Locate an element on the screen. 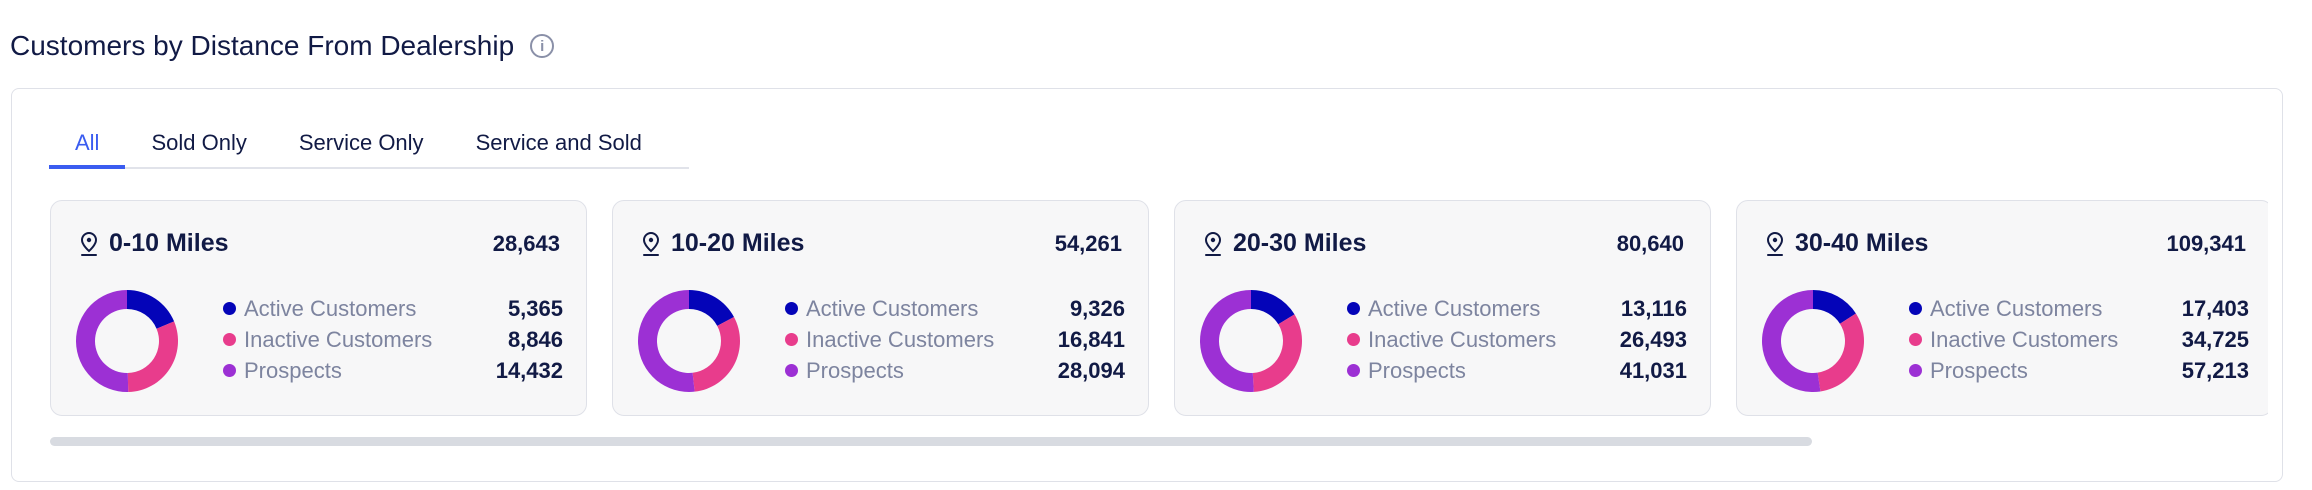 The height and width of the screenshot is (490, 2312). legend-value: 34,725 is located at coordinates (2215, 339).